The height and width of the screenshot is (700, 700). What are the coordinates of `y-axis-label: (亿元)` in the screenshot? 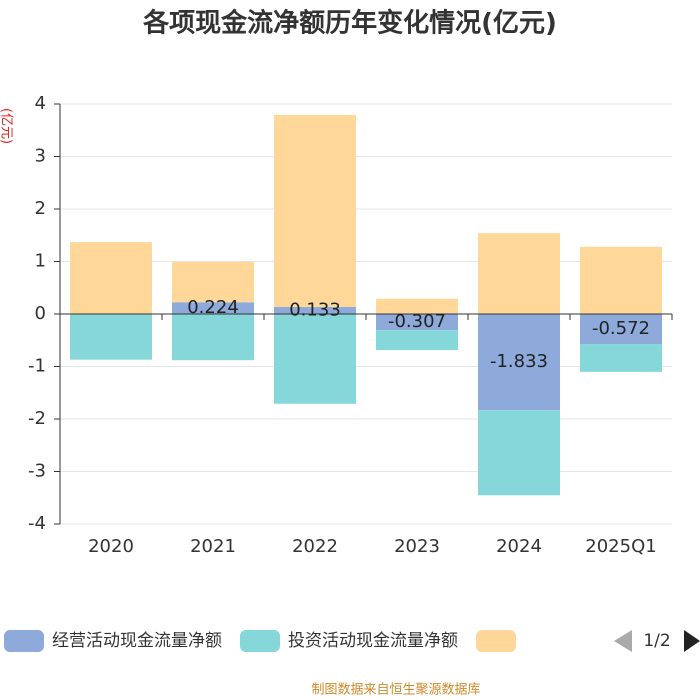 It's located at (7, 126).